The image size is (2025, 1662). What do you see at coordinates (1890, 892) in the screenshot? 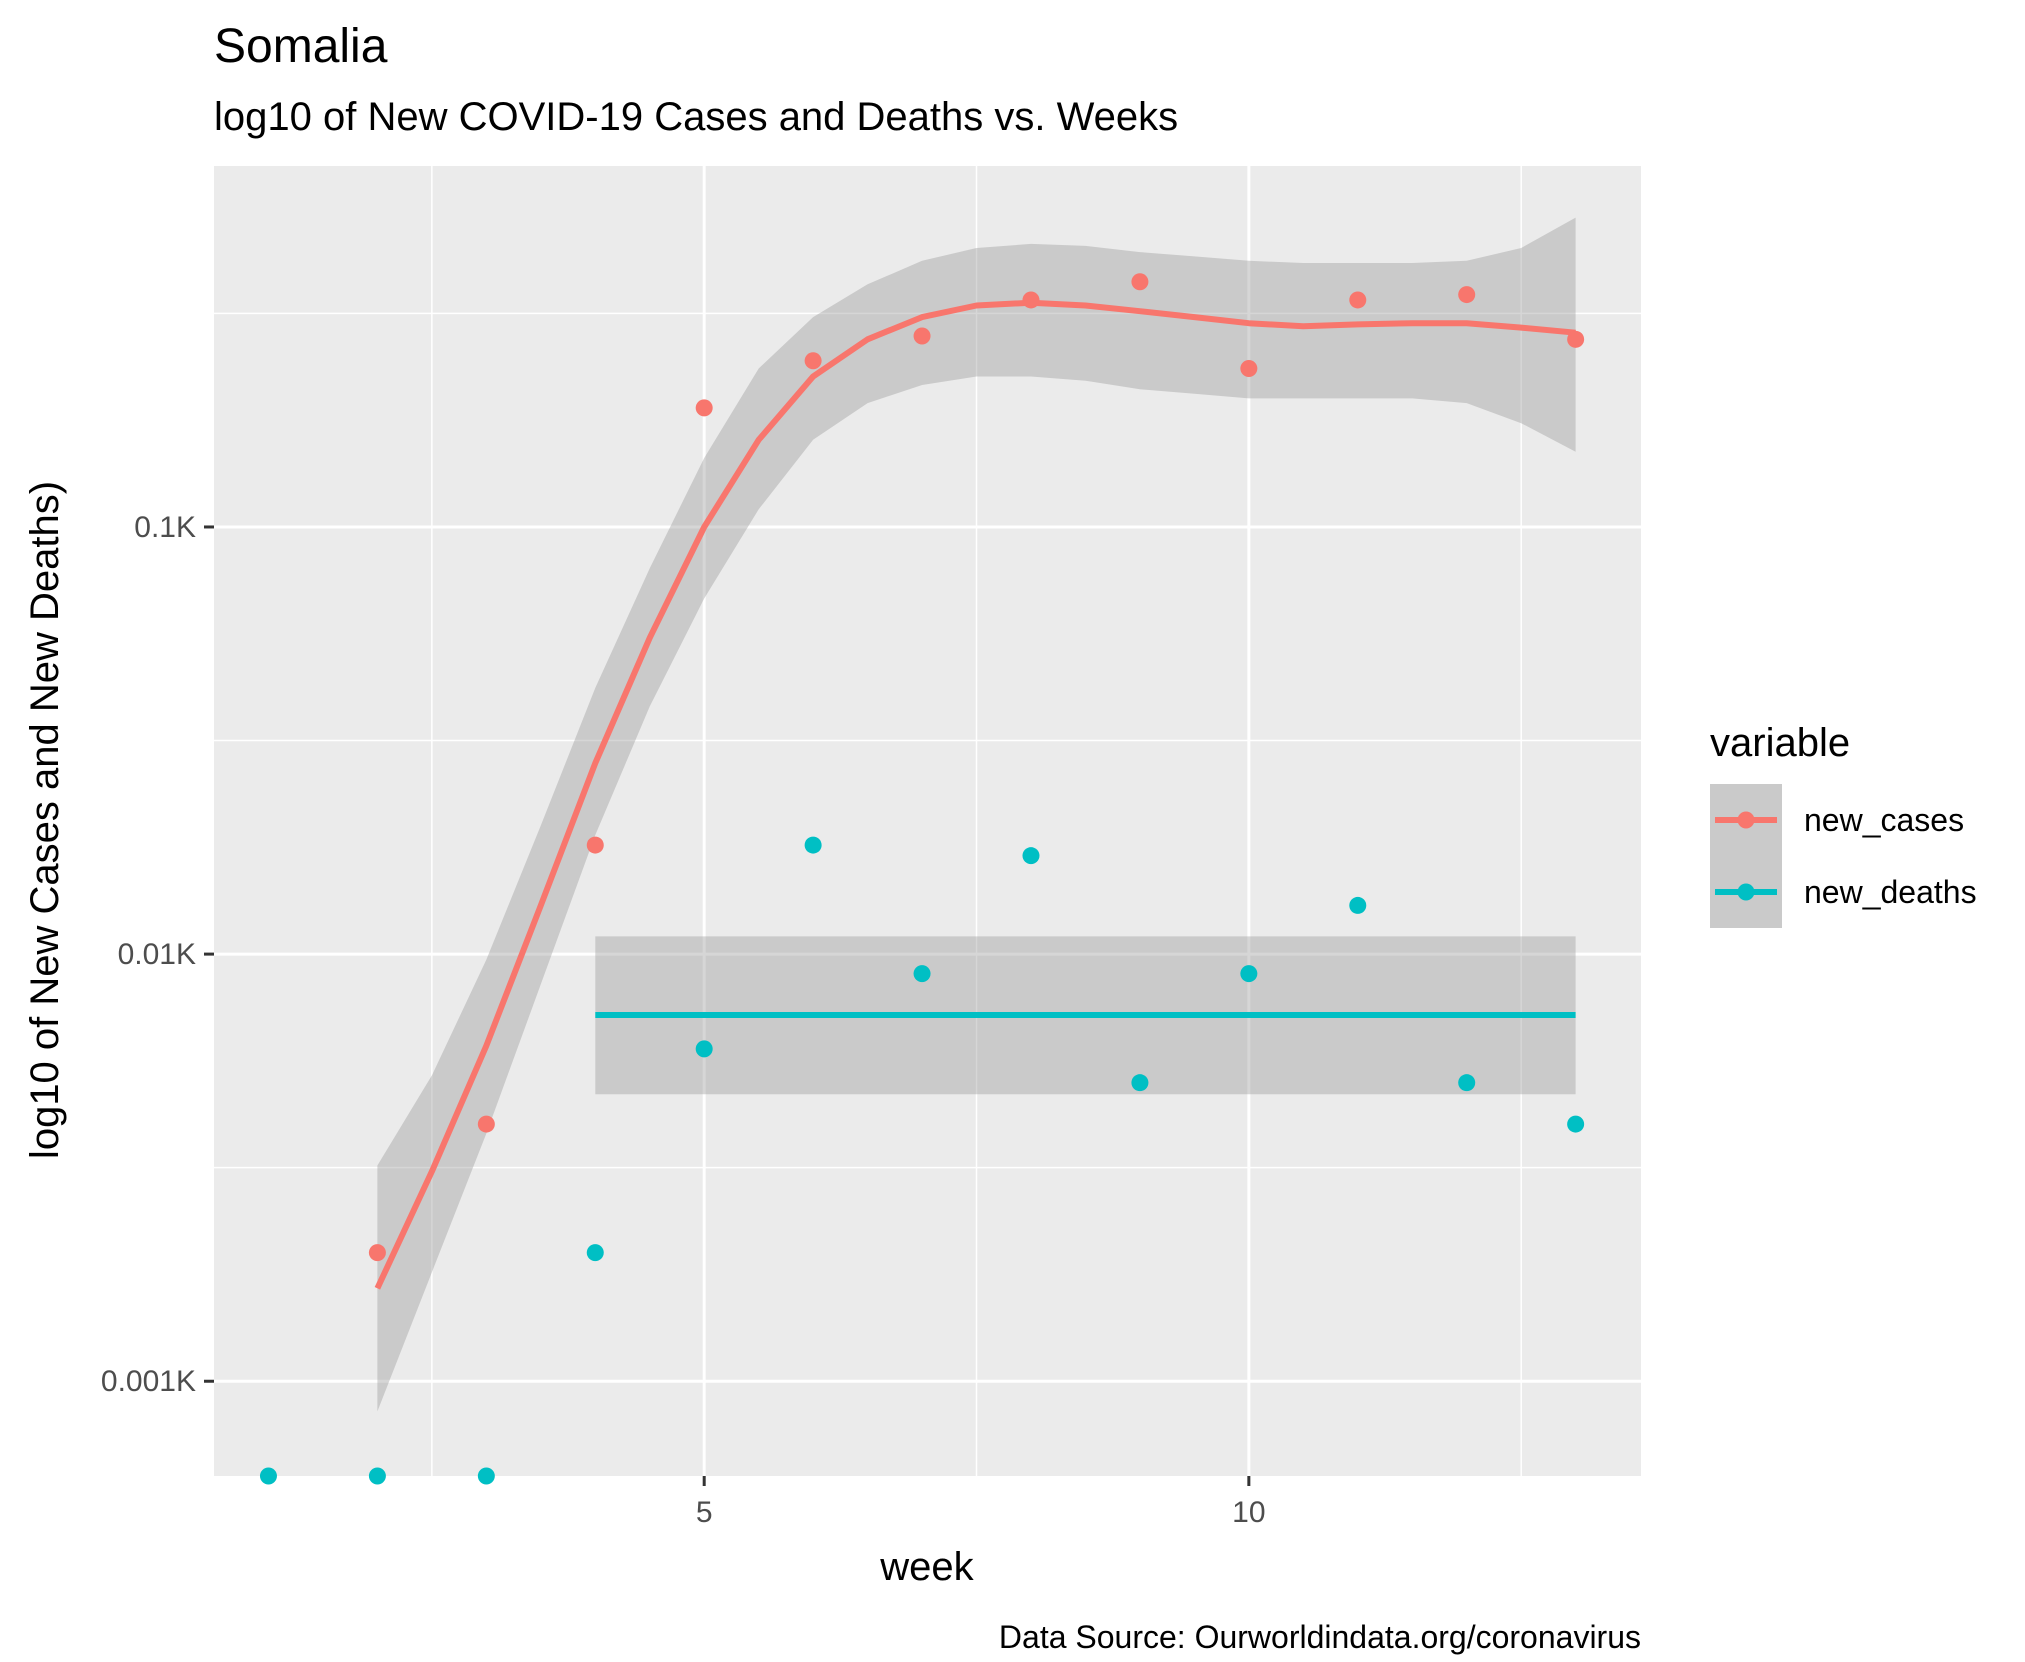
I see `legend-label-new_deaths: new_deaths` at bounding box center [1890, 892].